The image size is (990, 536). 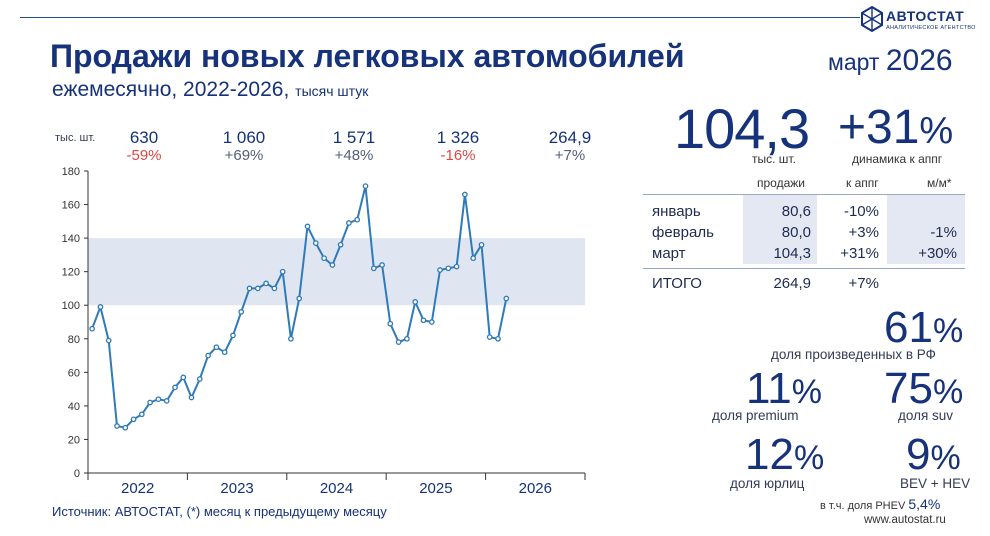 I want to click on stat-local-value: 61, so click(x=908, y=327).